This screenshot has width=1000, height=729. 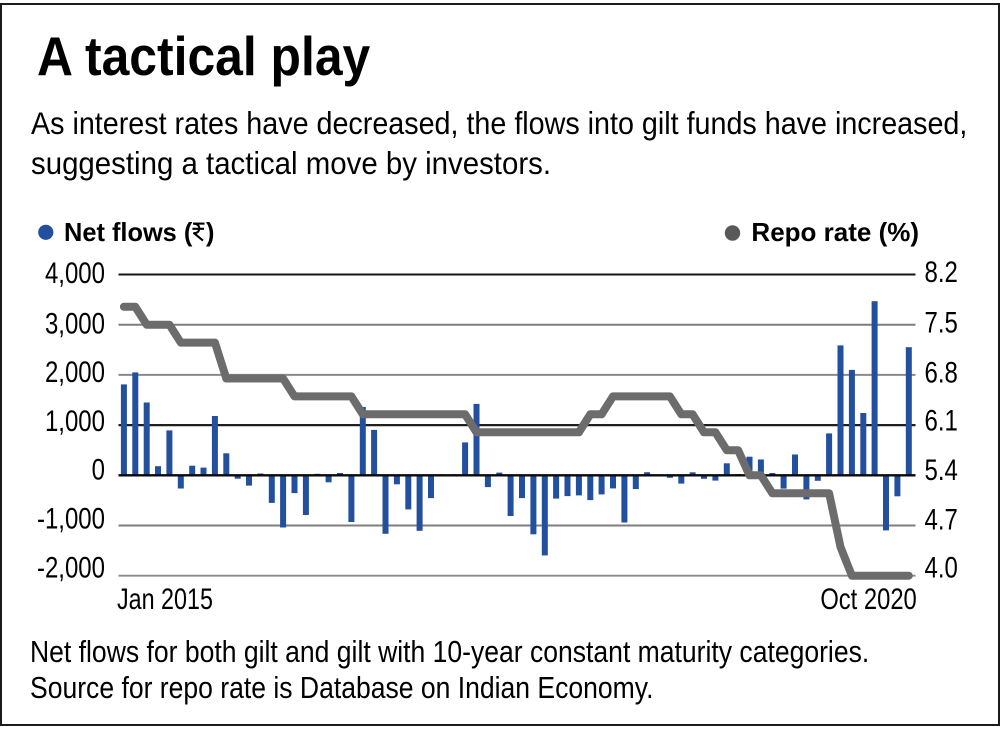 What do you see at coordinates (75, 420) in the screenshot?
I see `svg-text: 1,000` at bounding box center [75, 420].